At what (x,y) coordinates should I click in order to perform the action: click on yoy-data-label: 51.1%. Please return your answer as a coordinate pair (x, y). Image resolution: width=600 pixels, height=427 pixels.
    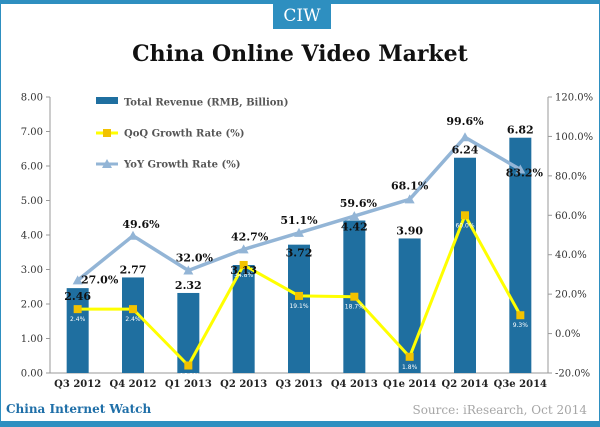
    Looking at the image, I should click on (299, 220).